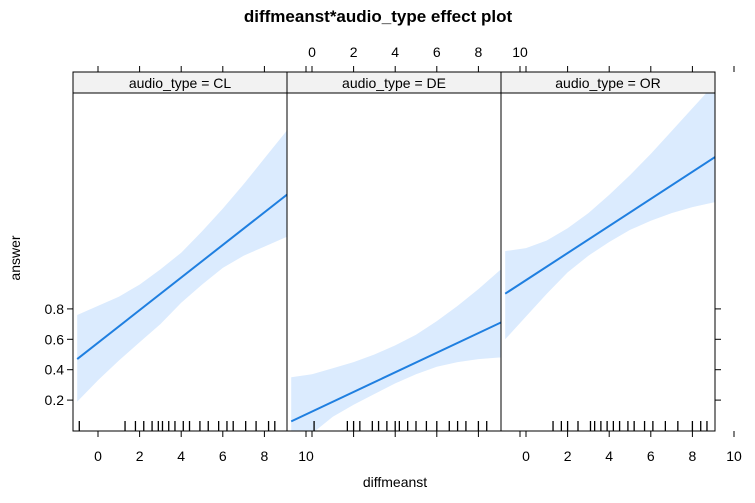 The height and width of the screenshot is (503, 755). I want to click on x-tick-label-top: 2, so click(354, 52).